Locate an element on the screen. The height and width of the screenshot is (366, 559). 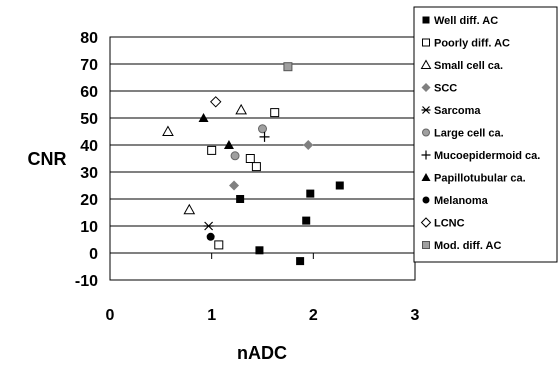
y-axis-title: CNR is located at coordinates (47, 159).